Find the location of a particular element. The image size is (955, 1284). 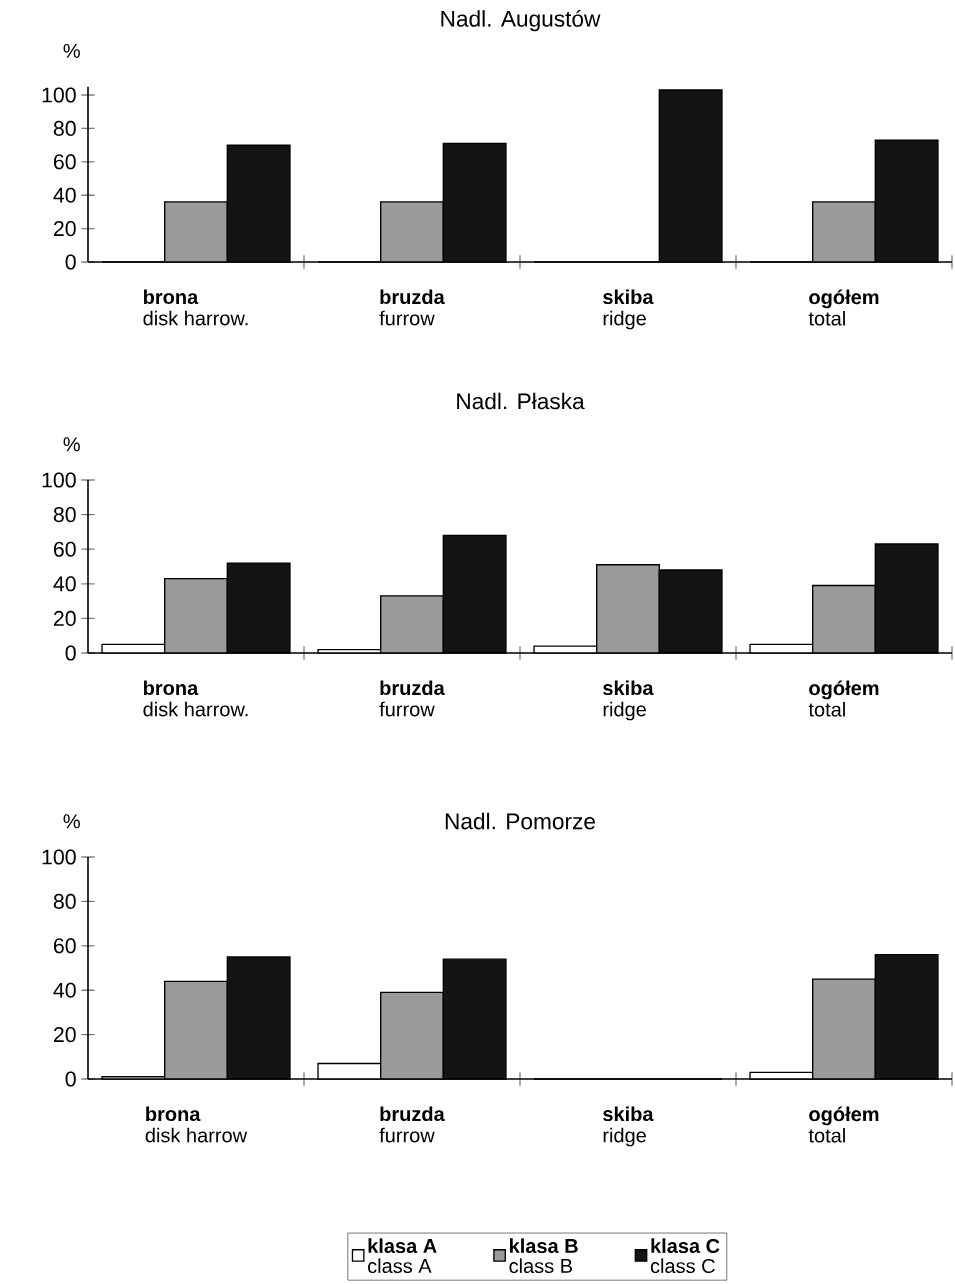

chart-title: Nadl. Płaska is located at coordinates (521, 401).